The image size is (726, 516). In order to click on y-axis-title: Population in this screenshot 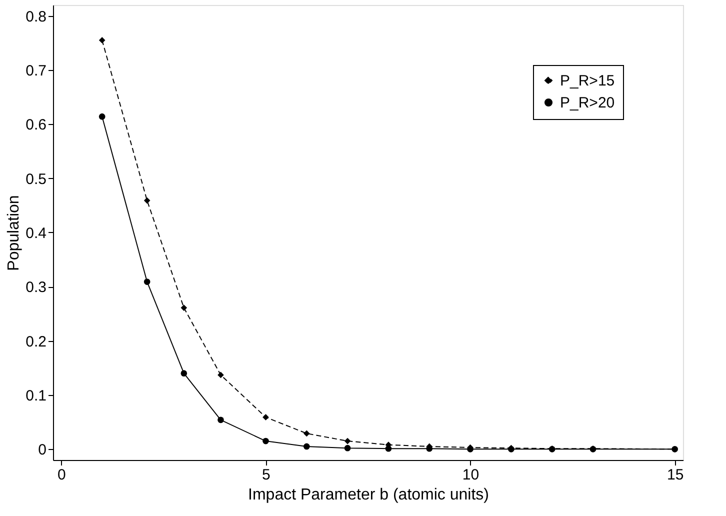, I will do `click(14, 233)`.